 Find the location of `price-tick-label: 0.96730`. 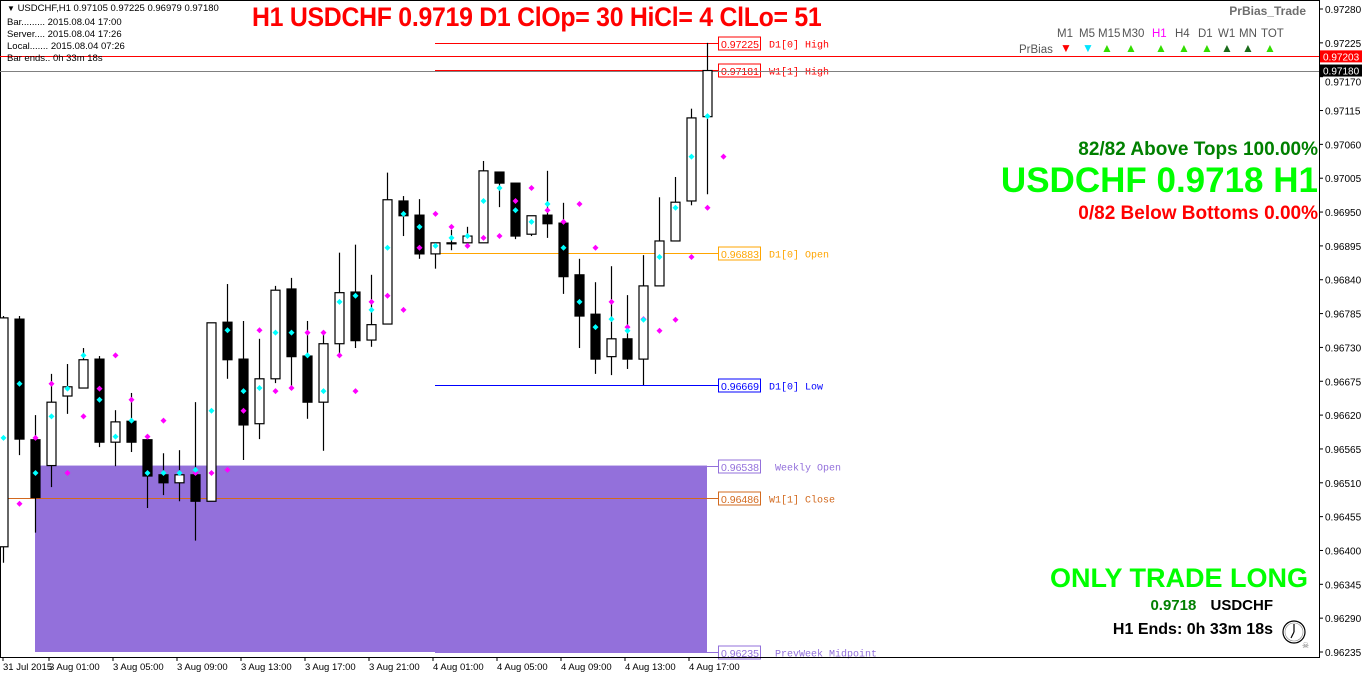

price-tick-label: 0.96730 is located at coordinates (1343, 348).